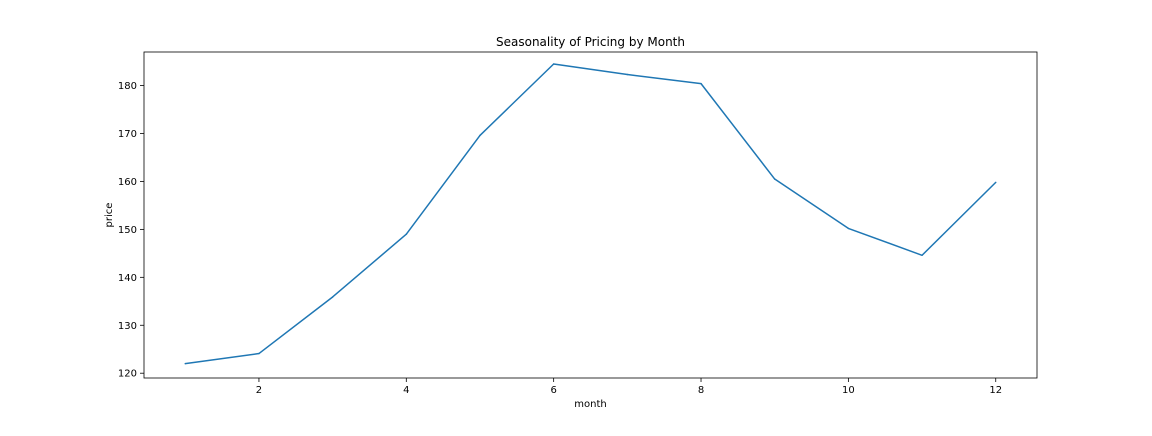 The height and width of the screenshot is (436, 1152). What do you see at coordinates (127, 326) in the screenshot?
I see `y-tick-label: 130` at bounding box center [127, 326].